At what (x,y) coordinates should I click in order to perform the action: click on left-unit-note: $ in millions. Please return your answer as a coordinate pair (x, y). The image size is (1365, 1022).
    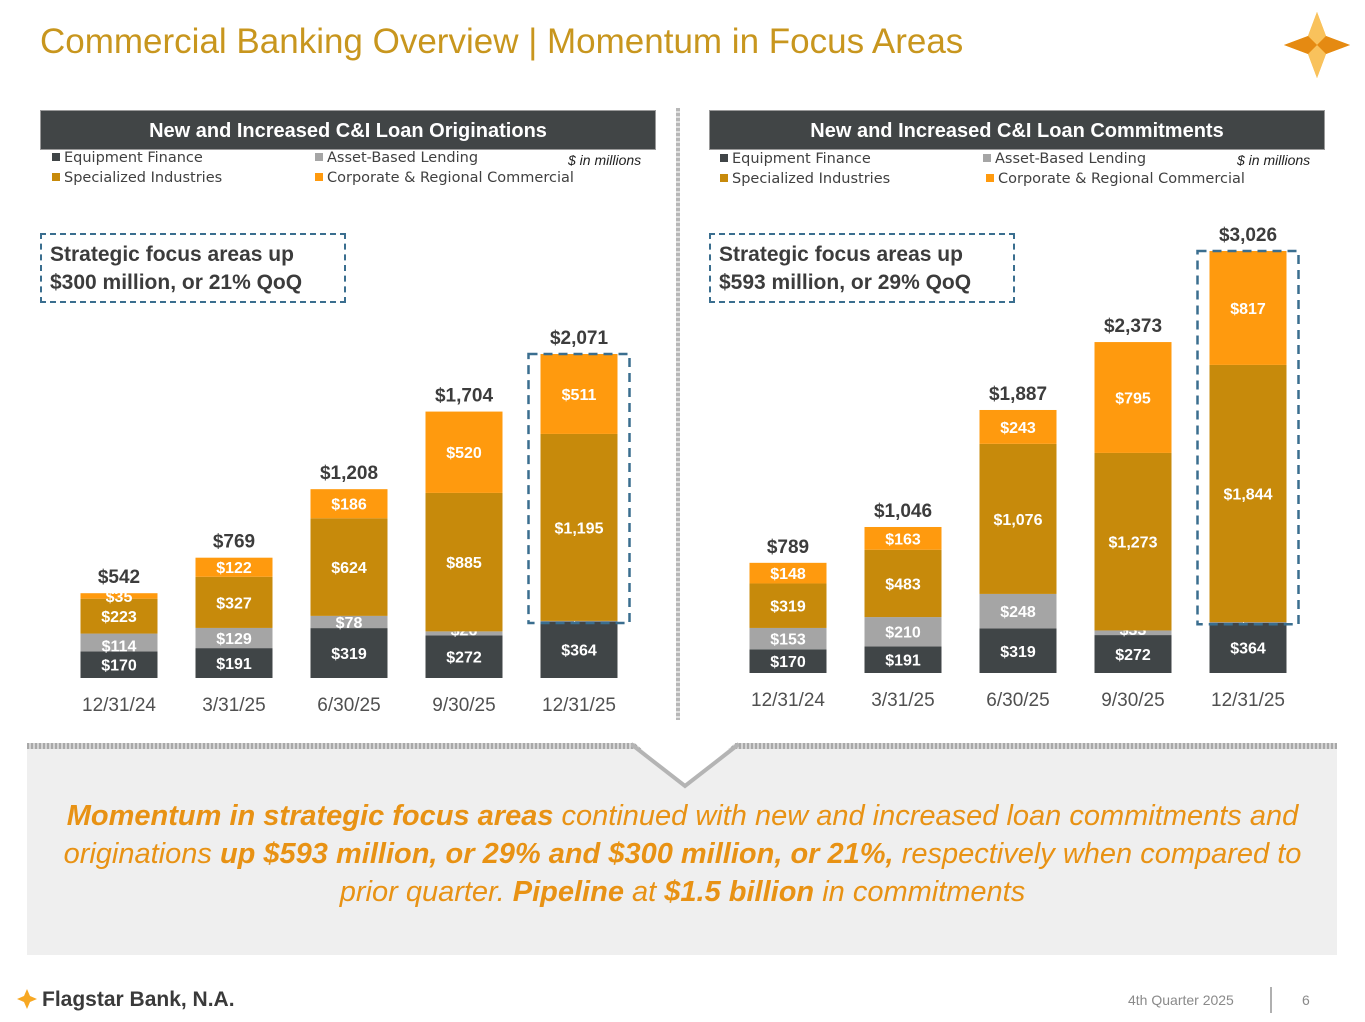
    Looking at the image, I should click on (605, 160).